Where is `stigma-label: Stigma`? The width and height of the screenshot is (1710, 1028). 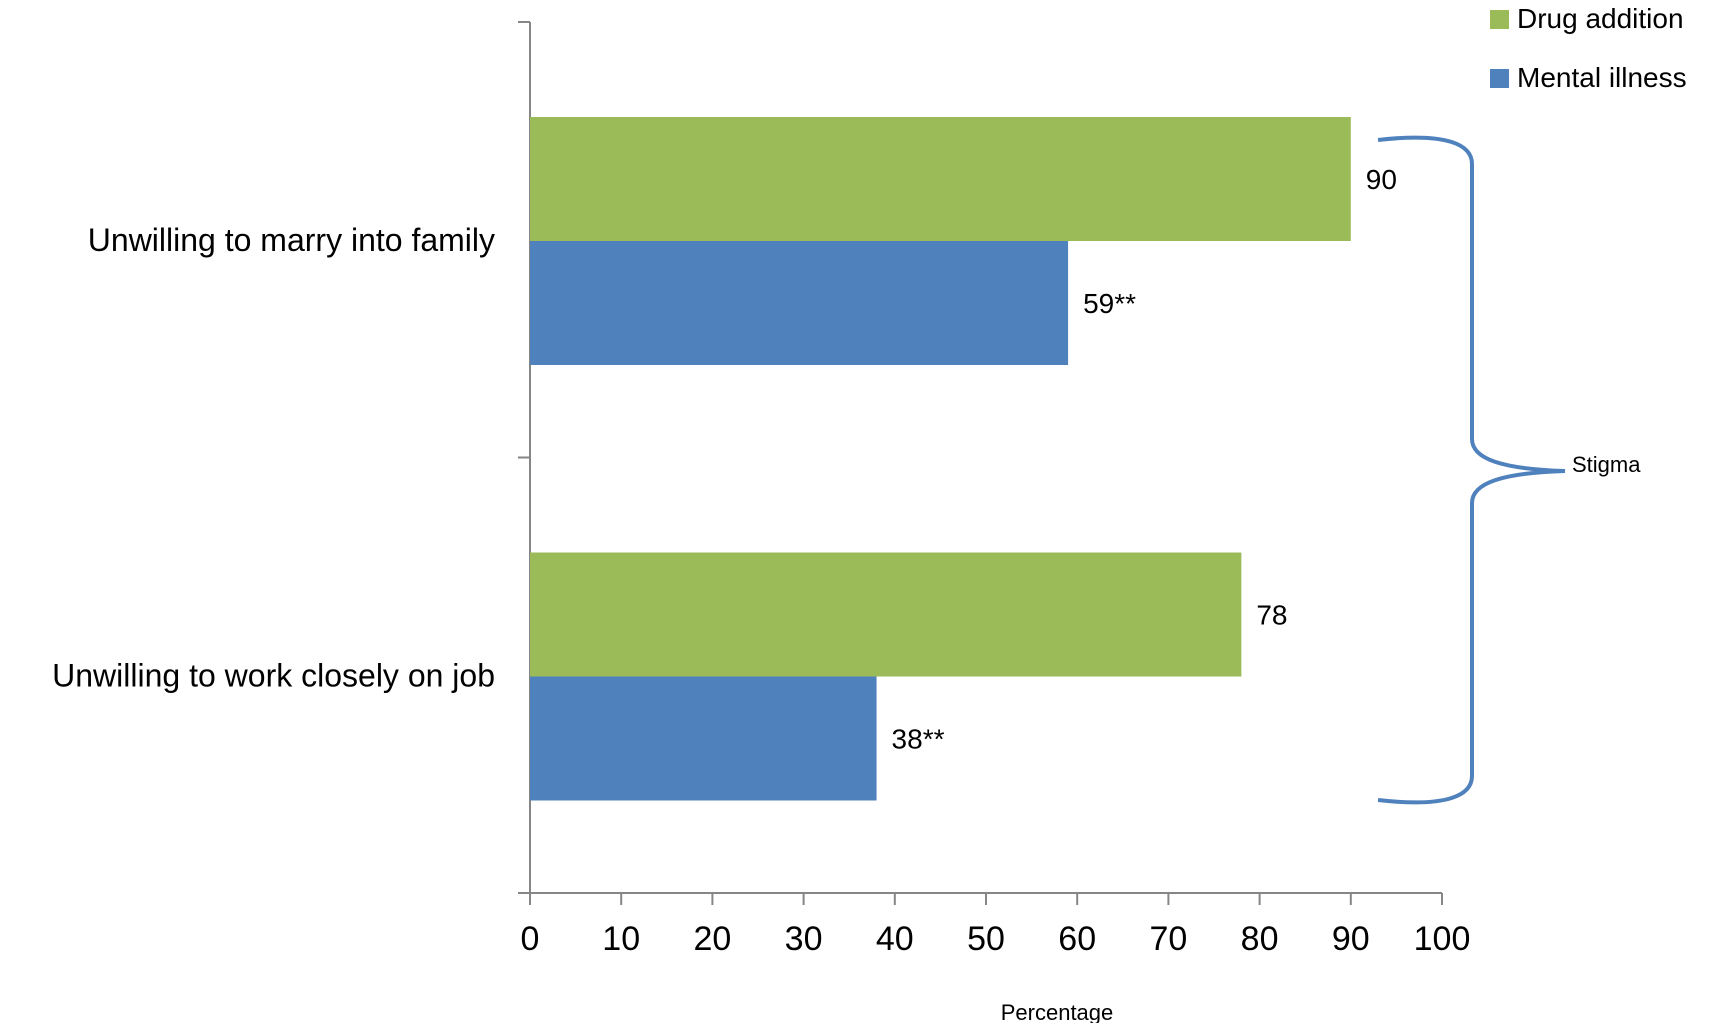 stigma-label: Stigma is located at coordinates (1606, 464).